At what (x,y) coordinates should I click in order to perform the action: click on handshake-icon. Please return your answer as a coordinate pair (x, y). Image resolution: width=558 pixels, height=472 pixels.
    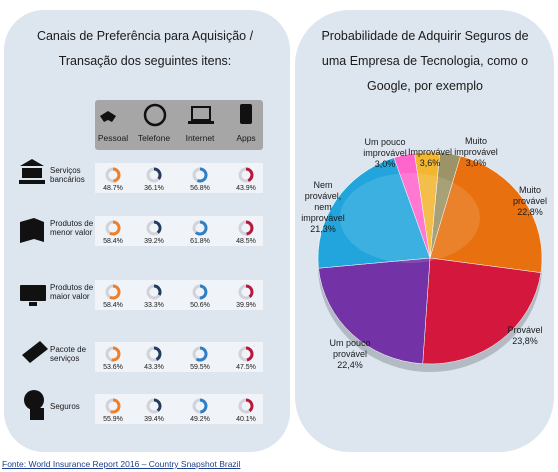
    Looking at the image, I should click on (108, 116).